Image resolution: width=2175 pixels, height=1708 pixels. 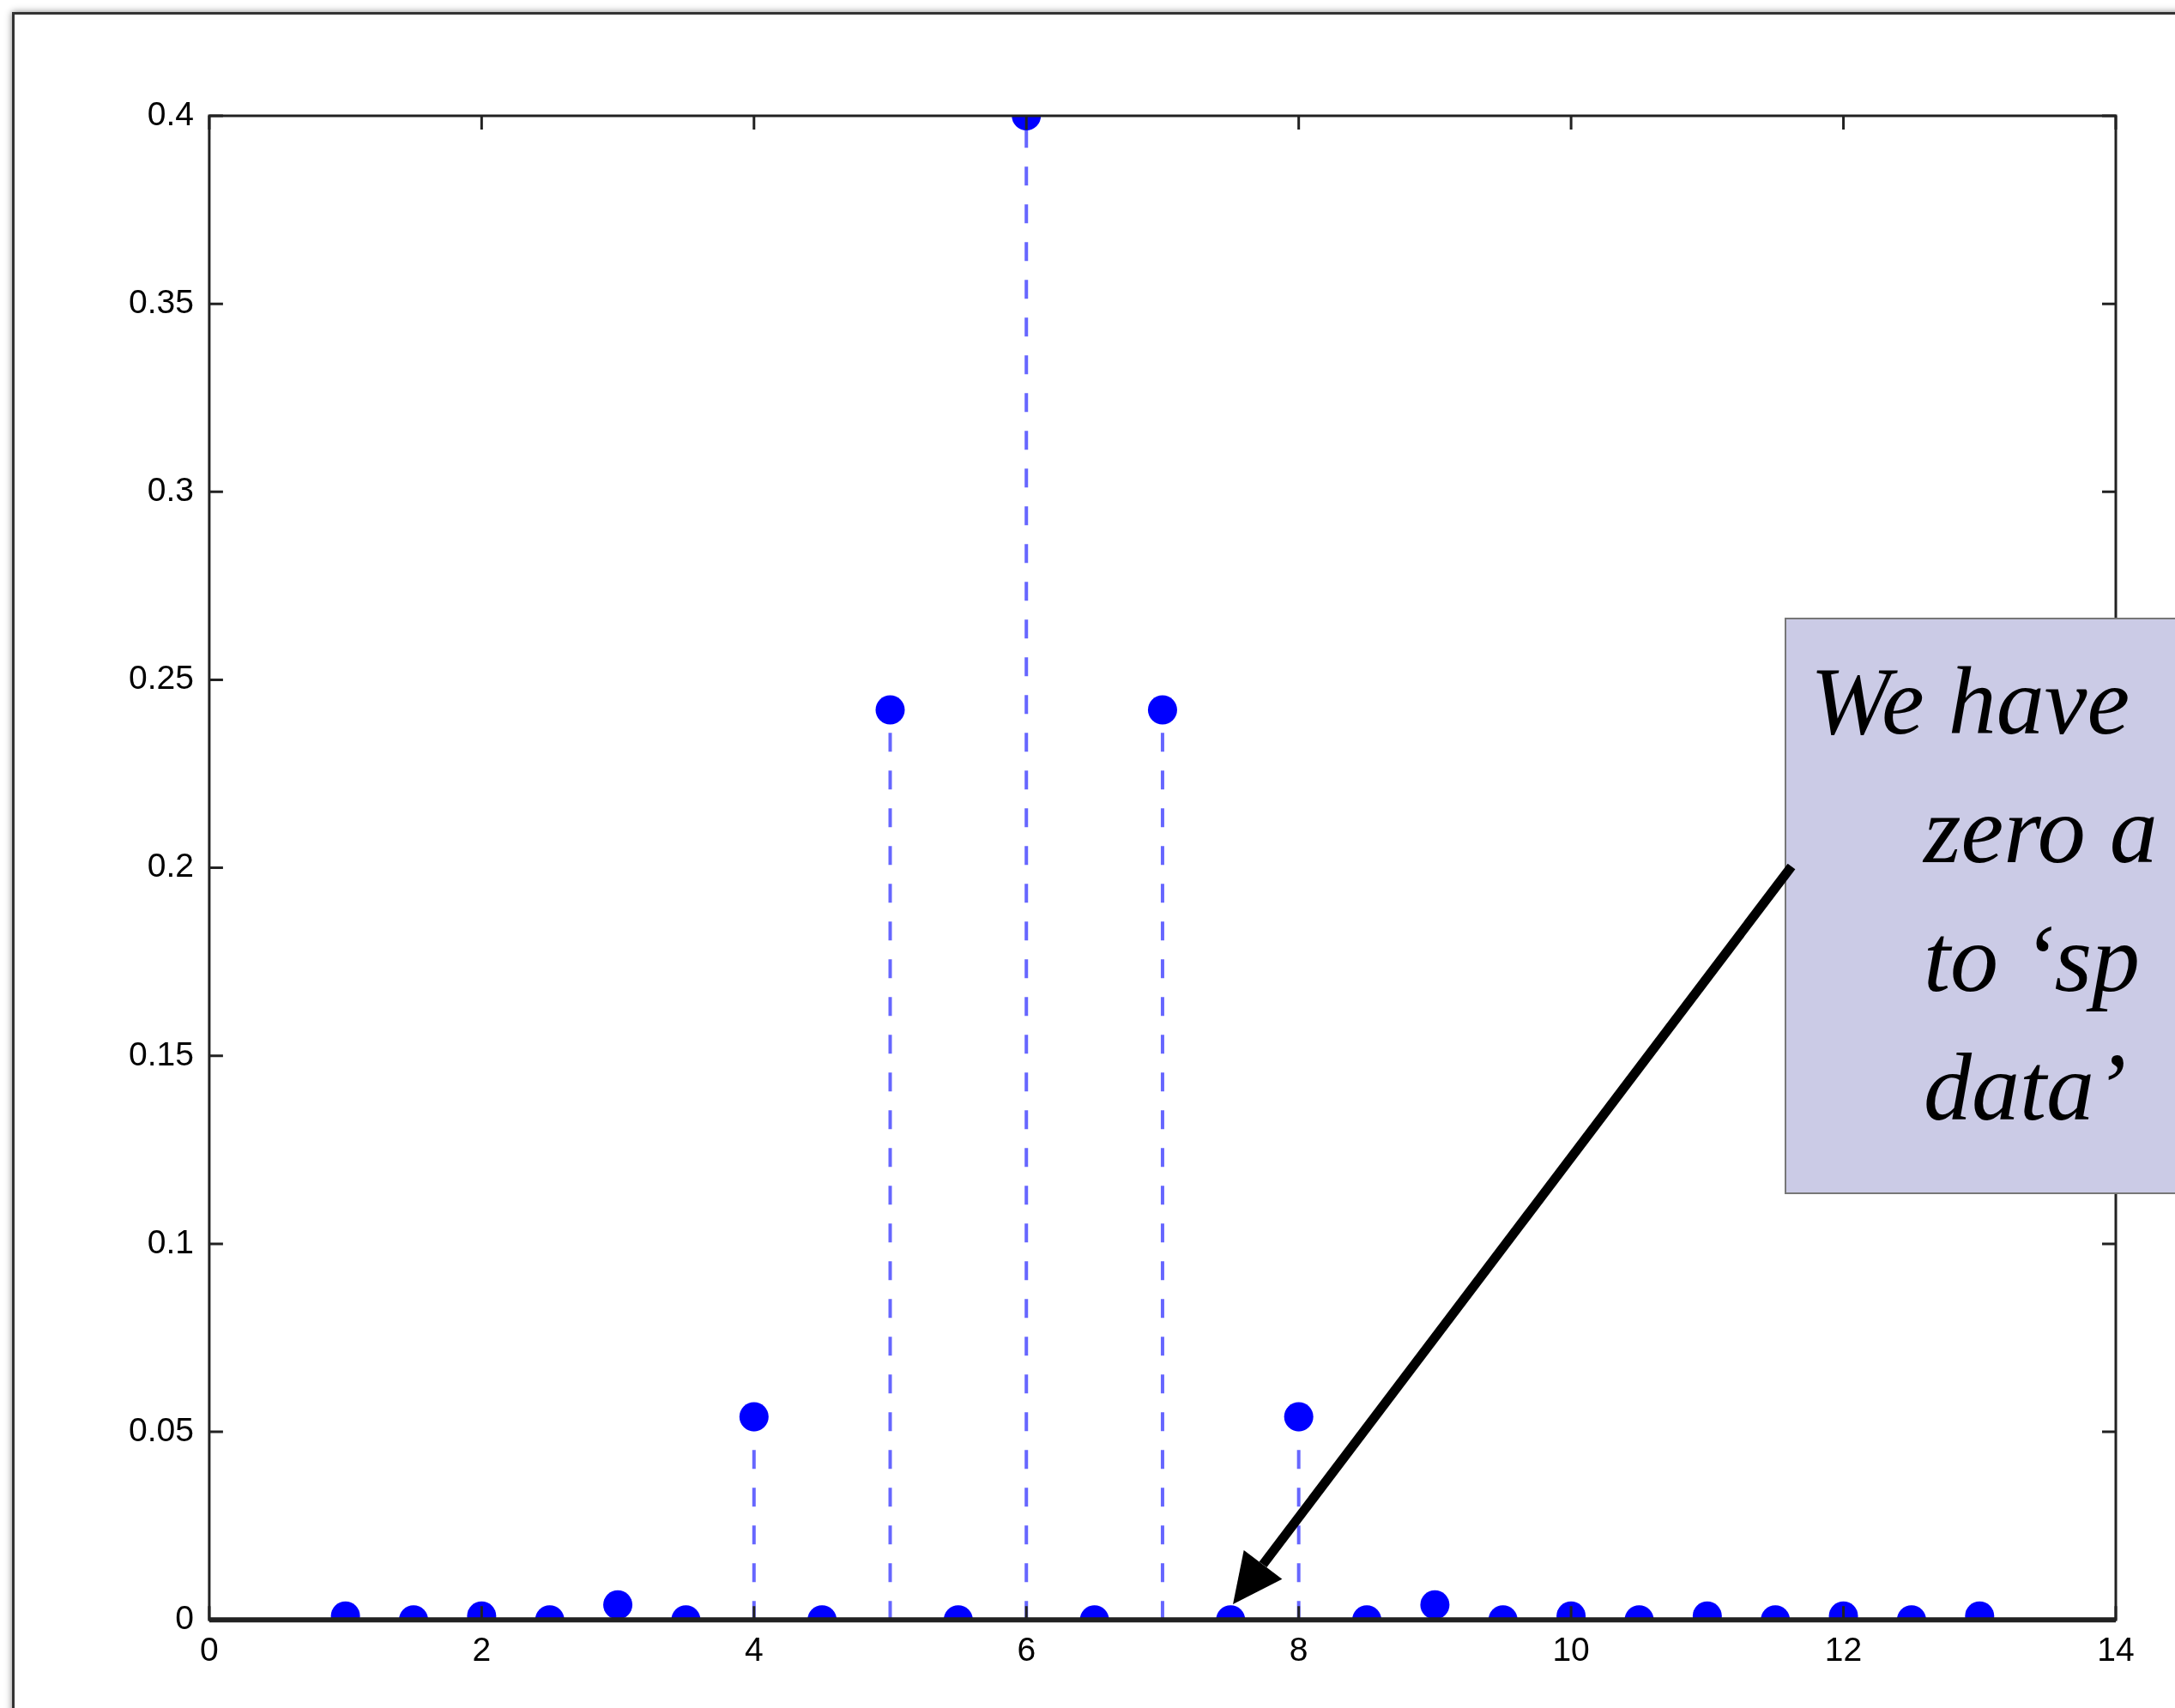 What do you see at coordinates (185, 1617) in the screenshot?
I see `y-tick-label: 0` at bounding box center [185, 1617].